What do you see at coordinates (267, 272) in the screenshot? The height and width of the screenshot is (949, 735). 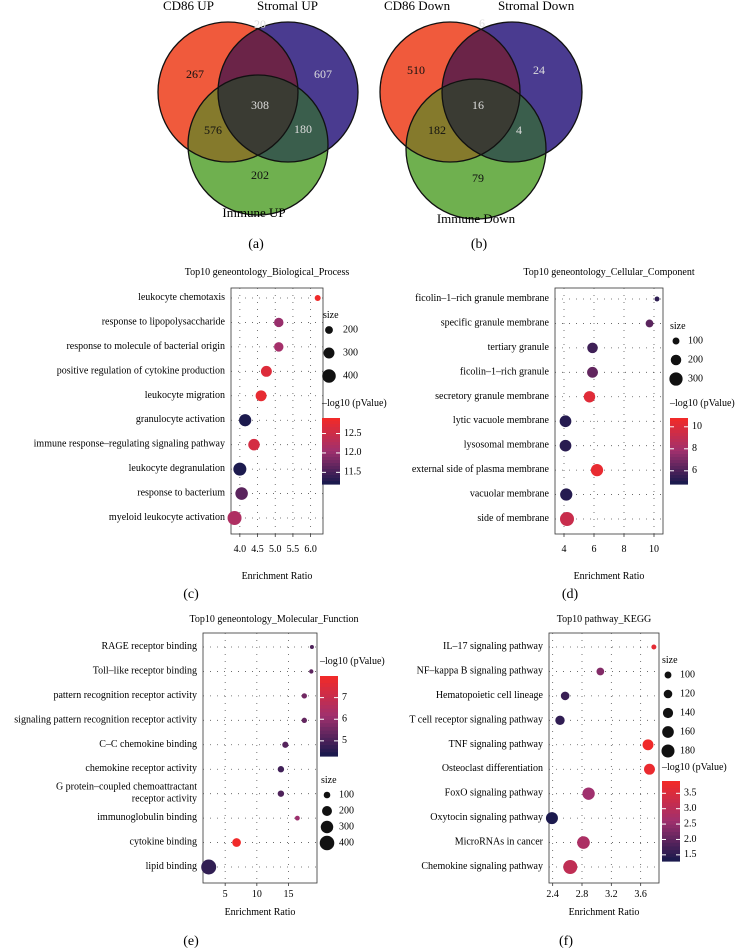 I see `chart-title-c: Top10 geneontology_Biological_Process` at bounding box center [267, 272].